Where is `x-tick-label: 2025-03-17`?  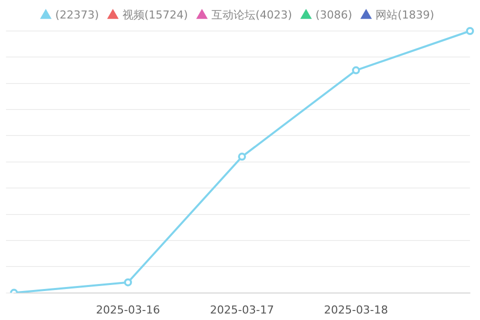 x-tick-label: 2025-03-17 is located at coordinates (242, 309).